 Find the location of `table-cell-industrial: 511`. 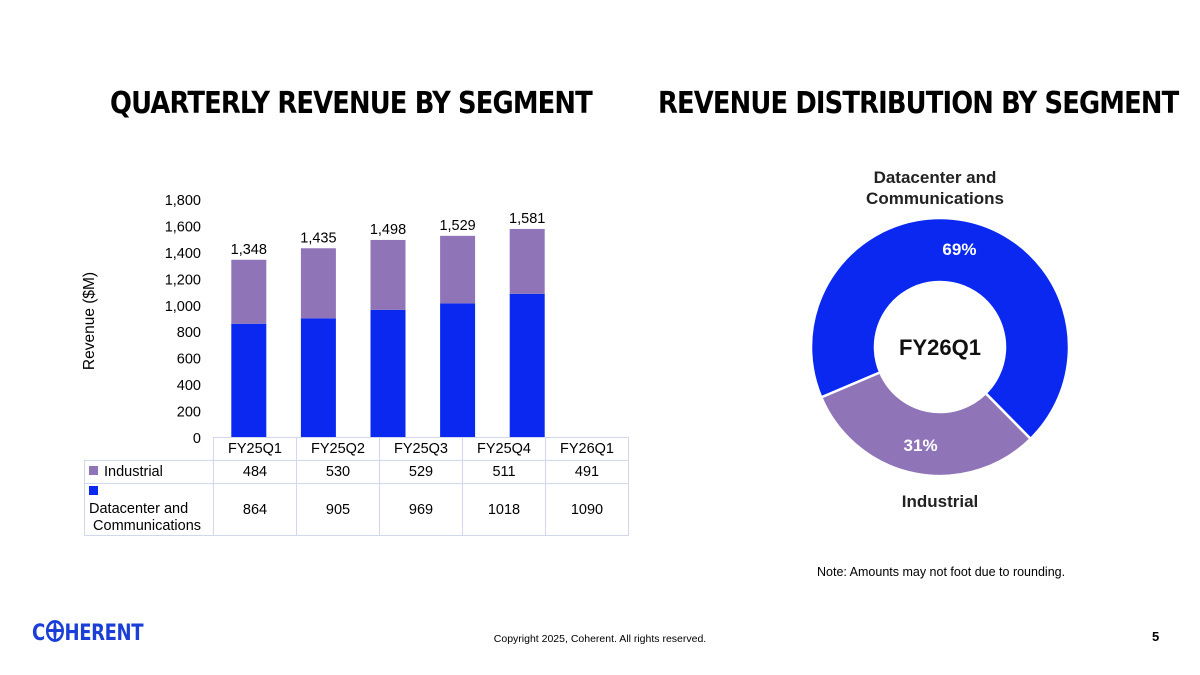

table-cell-industrial: 511 is located at coordinates (504, 472).